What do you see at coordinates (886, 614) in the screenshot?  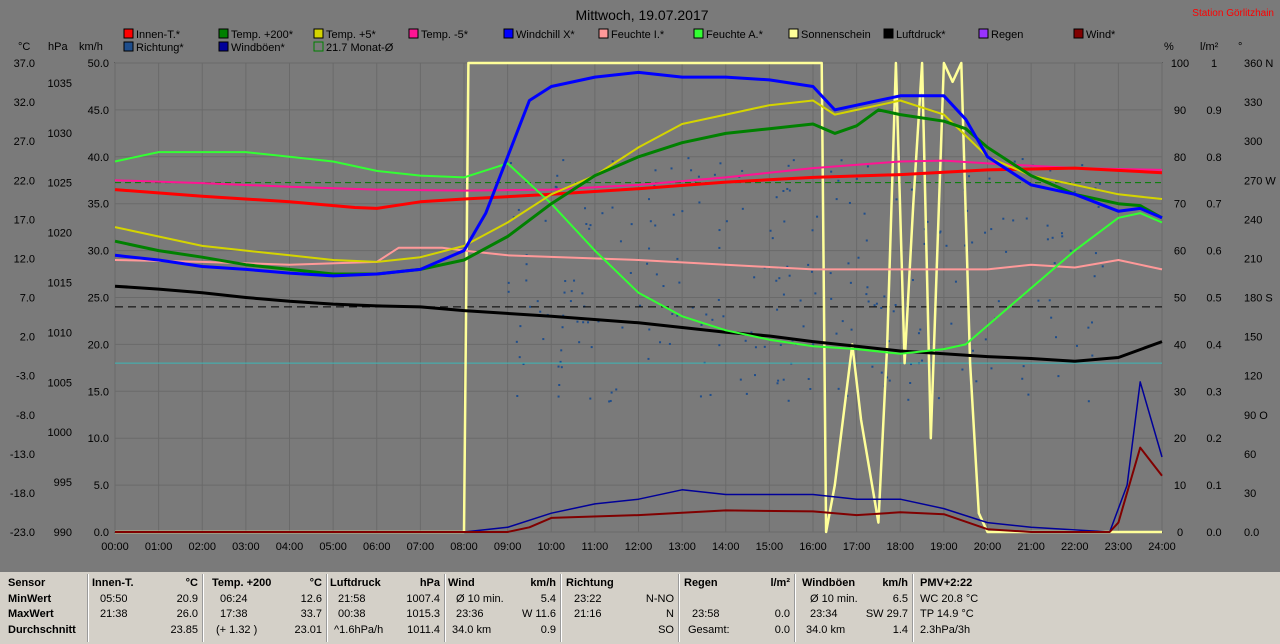 I see `stats-cell-value: SW 29.7` at bounding box center [886, 614].